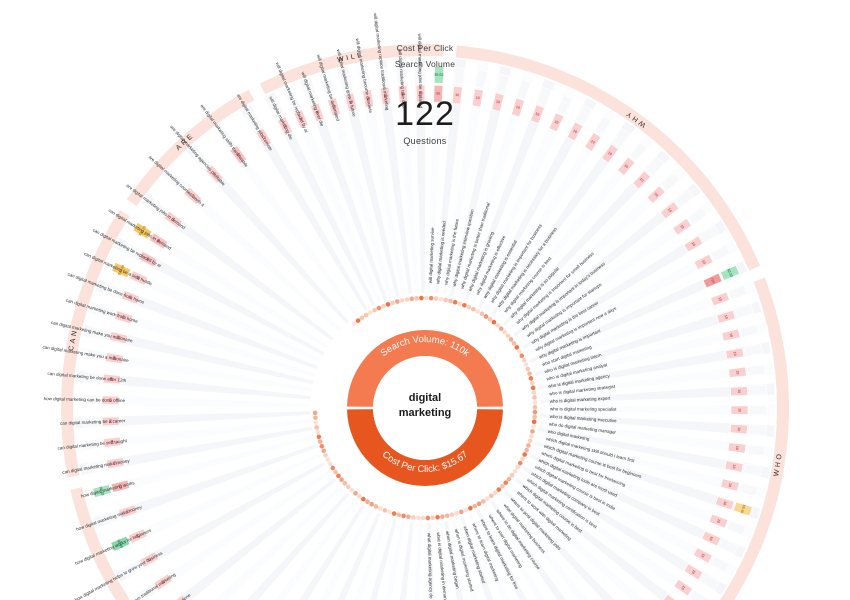 This screenshot has width=850, height=600. I want to click on question-label: who is digital marketing expert, so click(580, 400).